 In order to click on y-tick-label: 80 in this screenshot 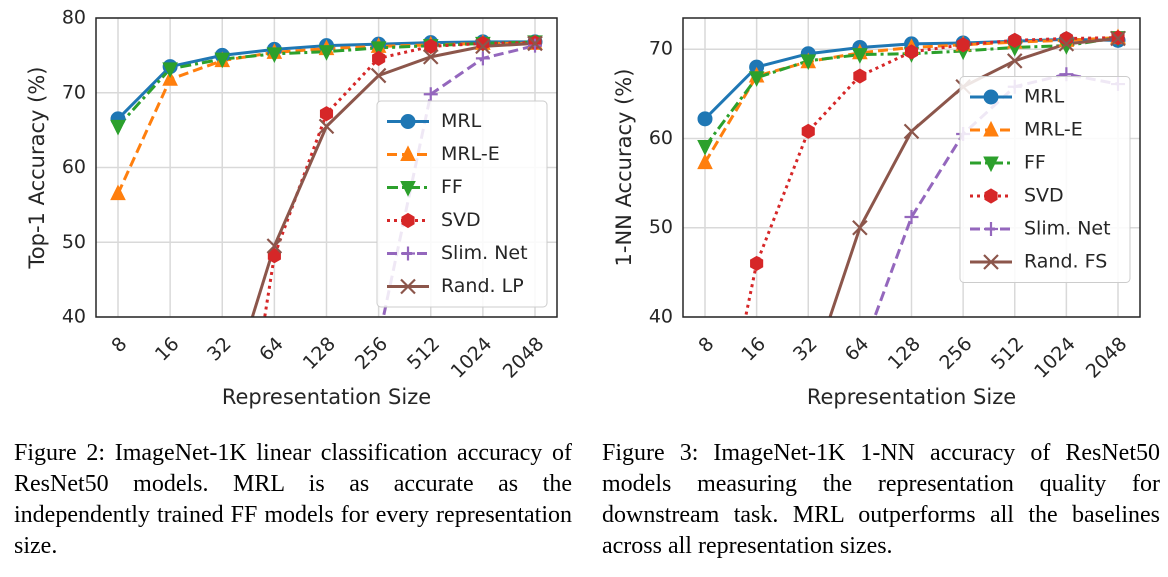, I will do `click(74, 18)`.